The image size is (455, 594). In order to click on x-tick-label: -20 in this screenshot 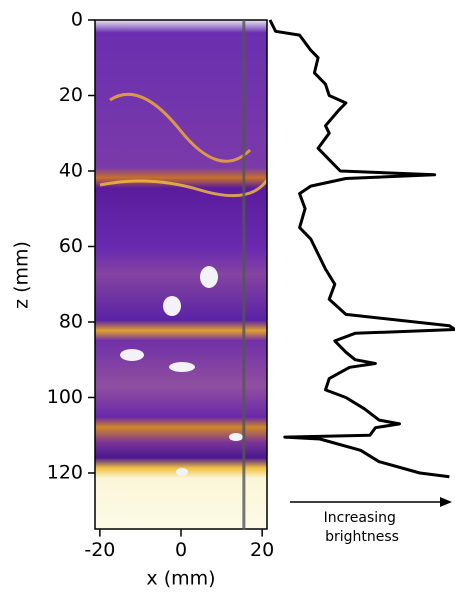, I will do `click(99, 550)`.